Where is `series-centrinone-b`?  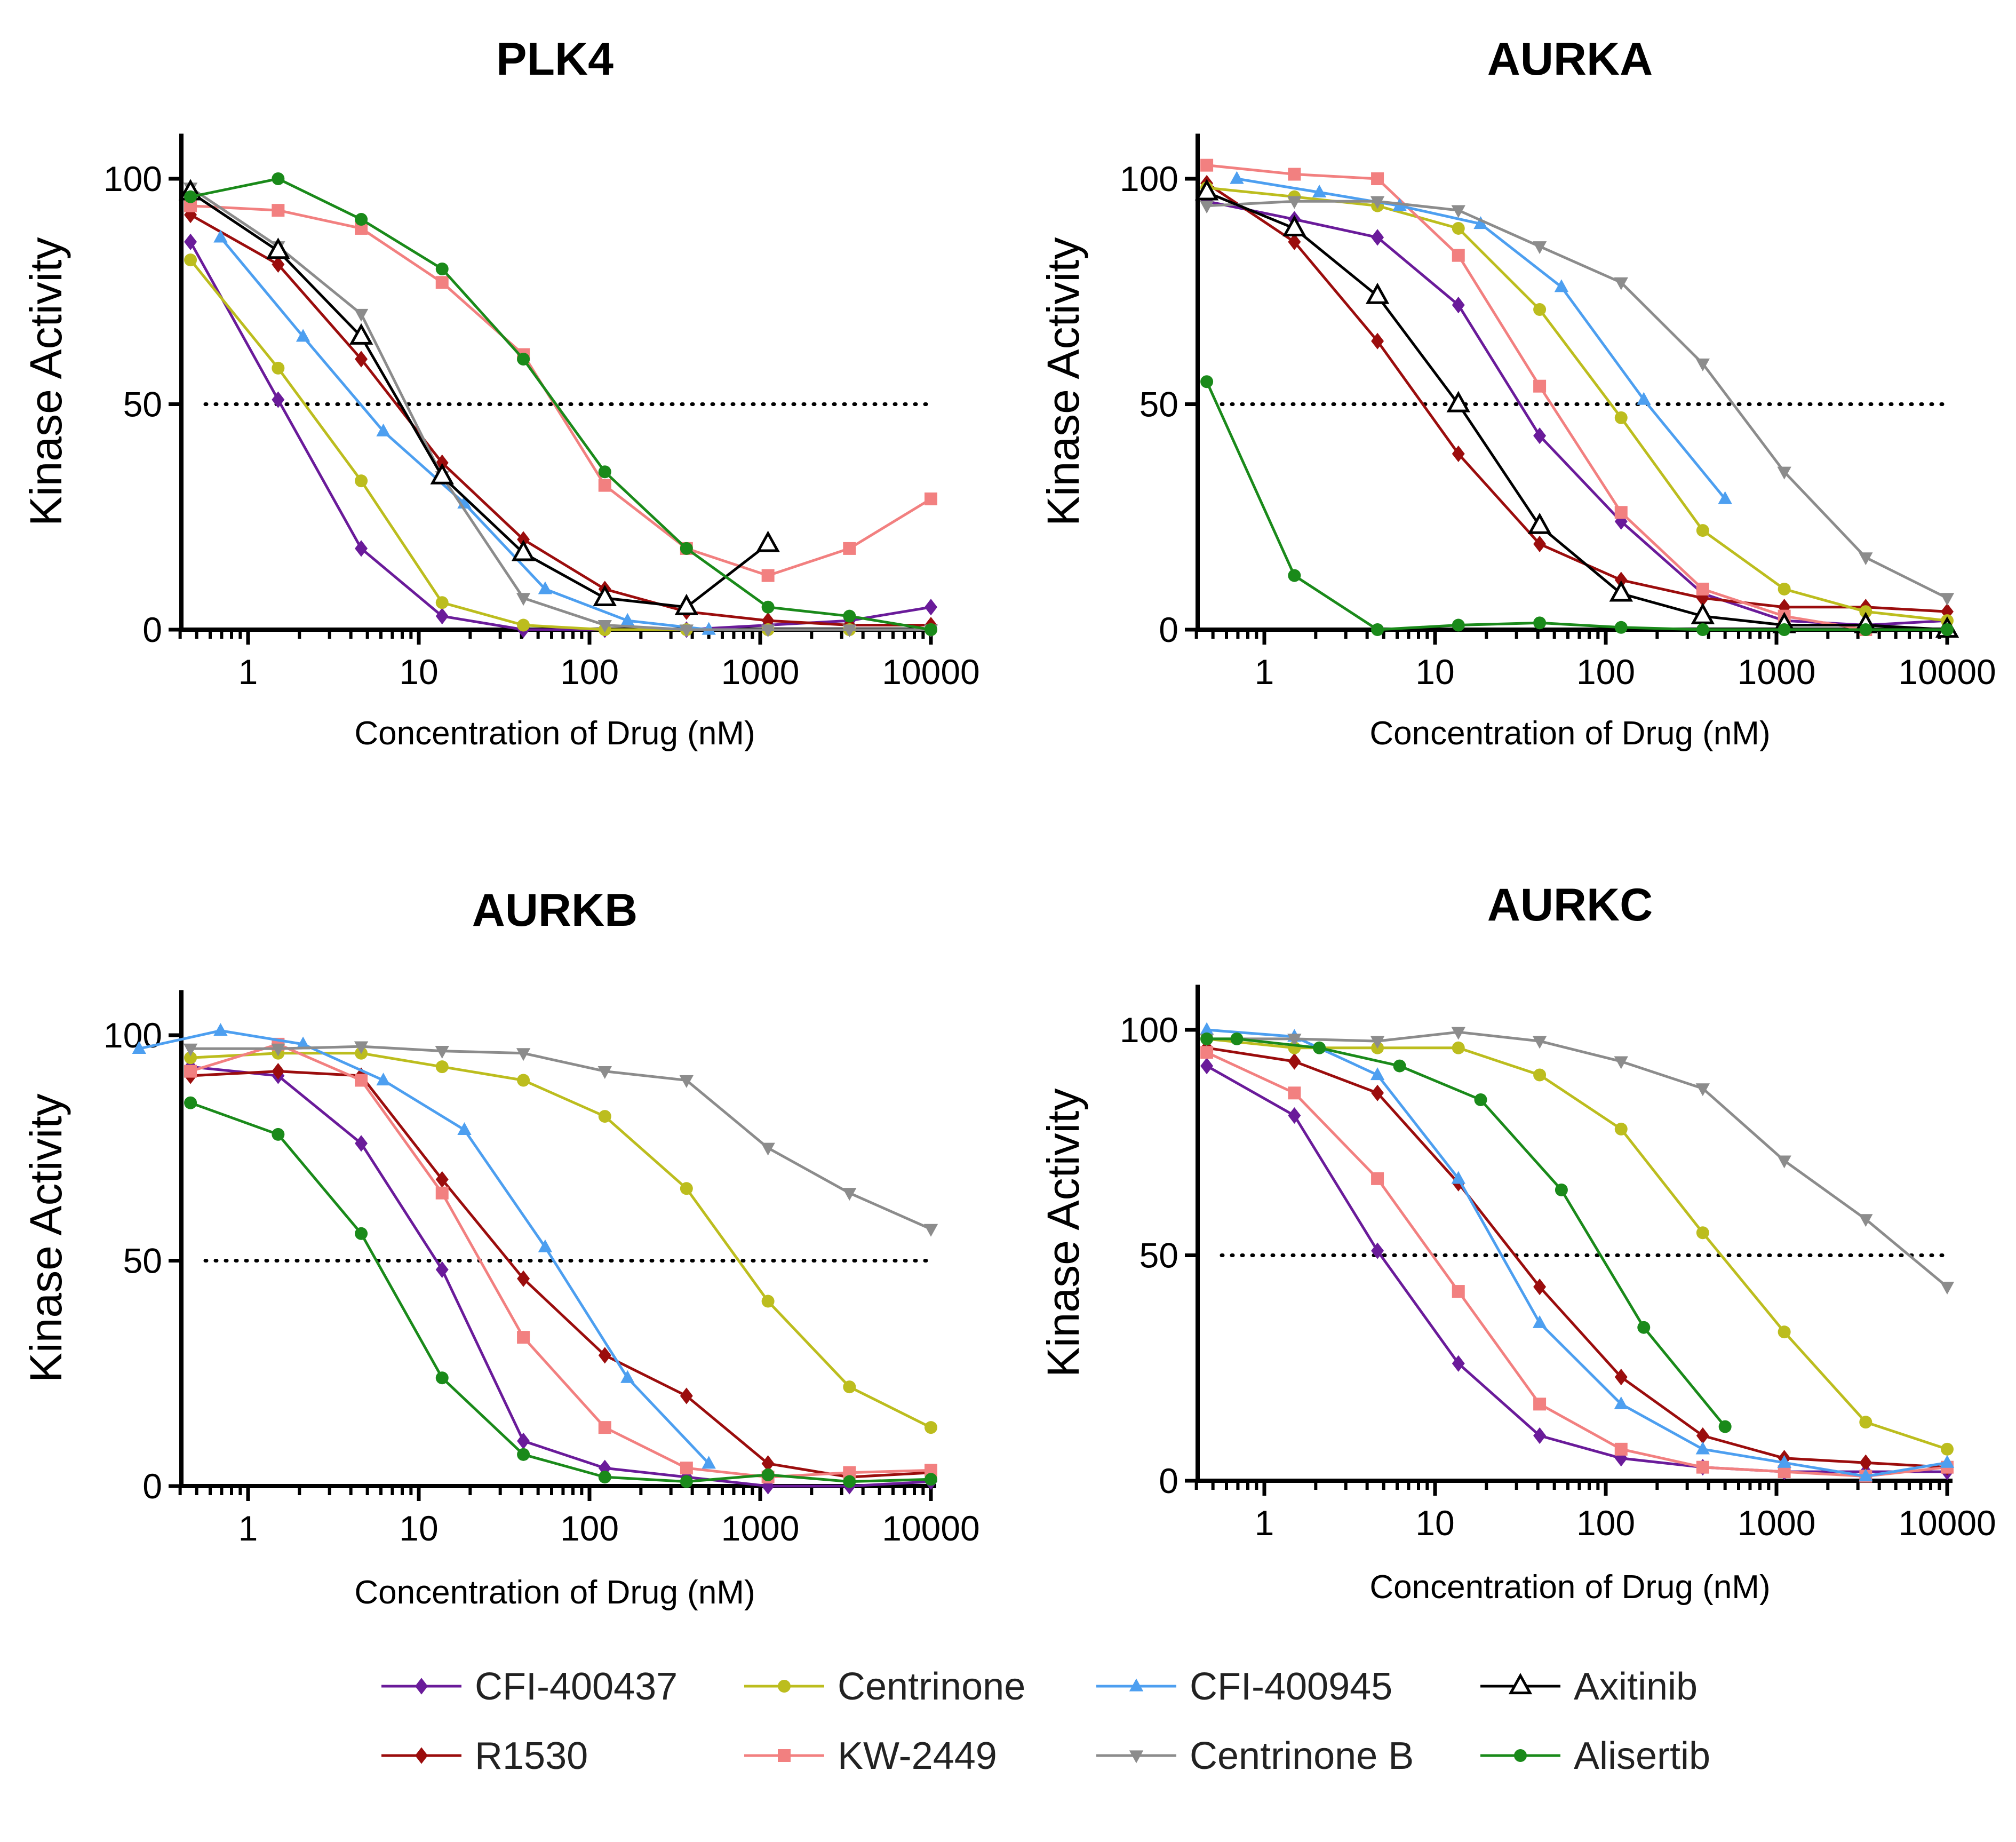
series-centrinone-b is located at coordinates (1577, 401).